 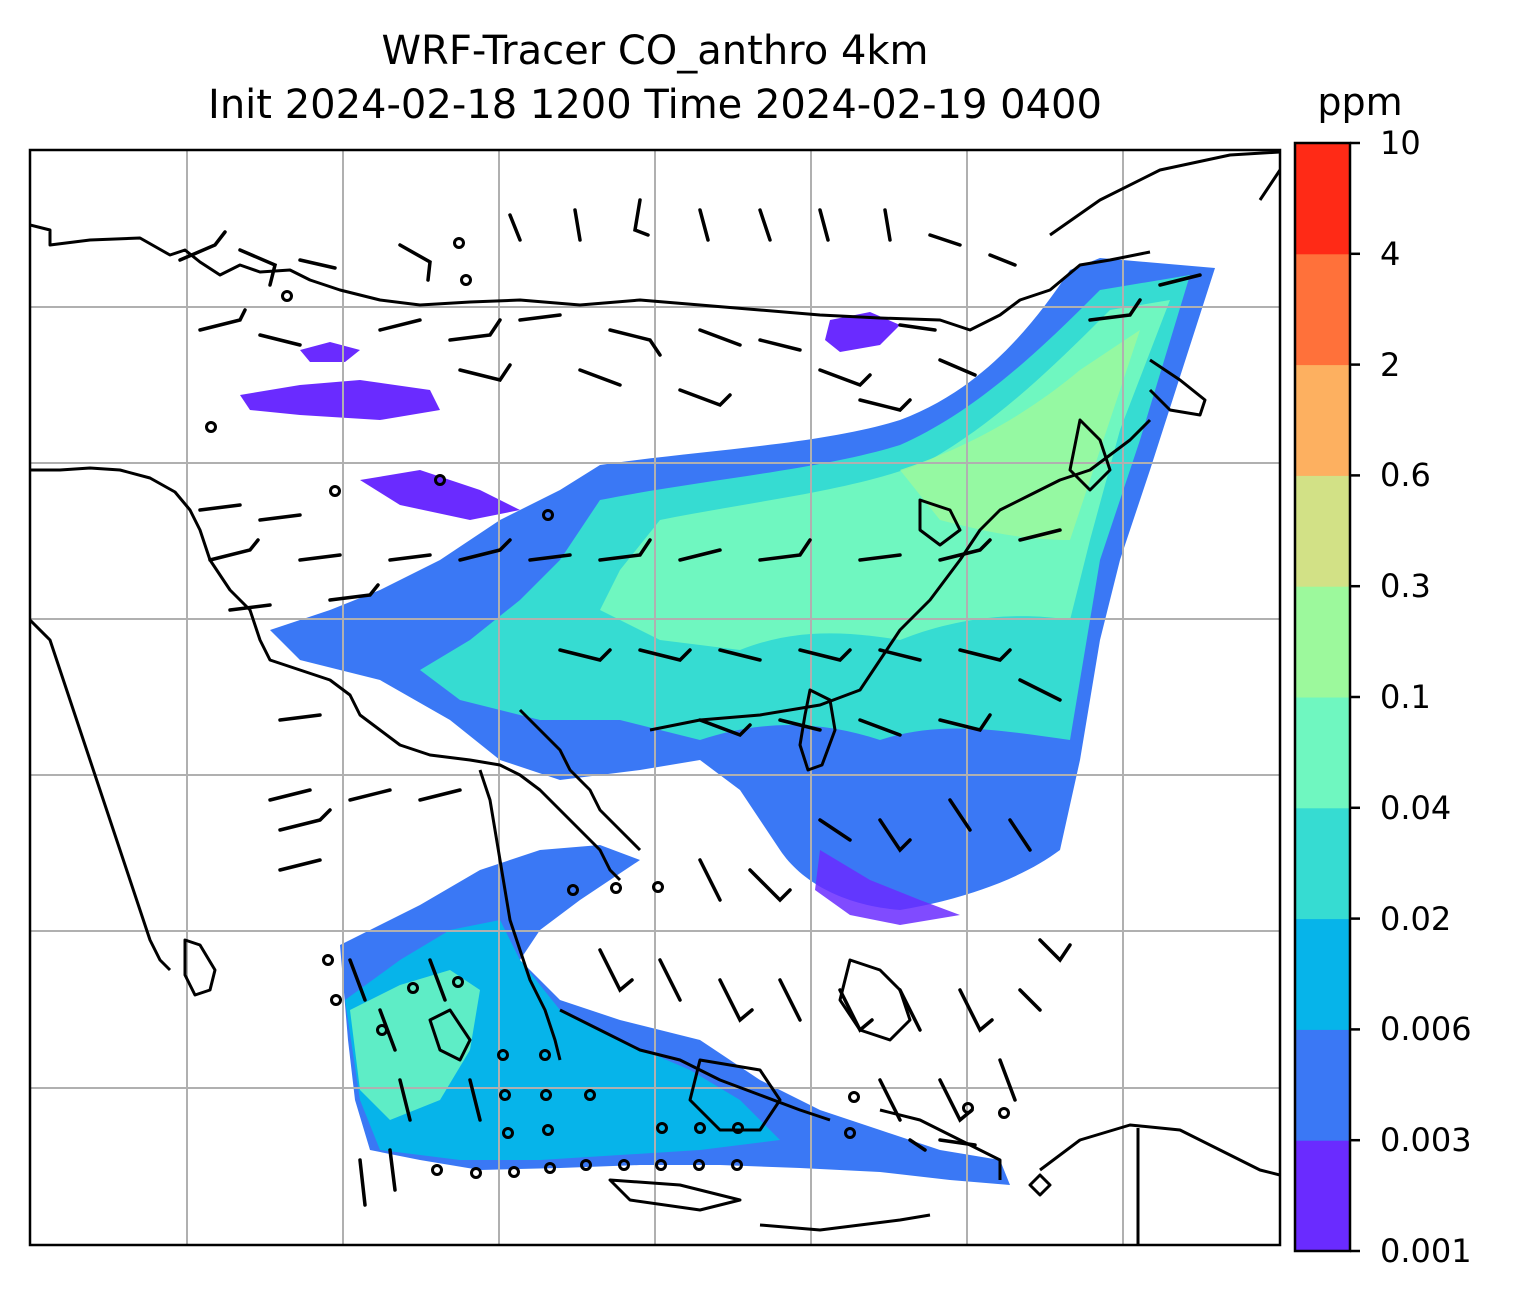 What do you see at coordinates (1416, 918) in the screenshot?
I see `colorbar-tick-label: 0.02` at bounding box center [1416, 918].